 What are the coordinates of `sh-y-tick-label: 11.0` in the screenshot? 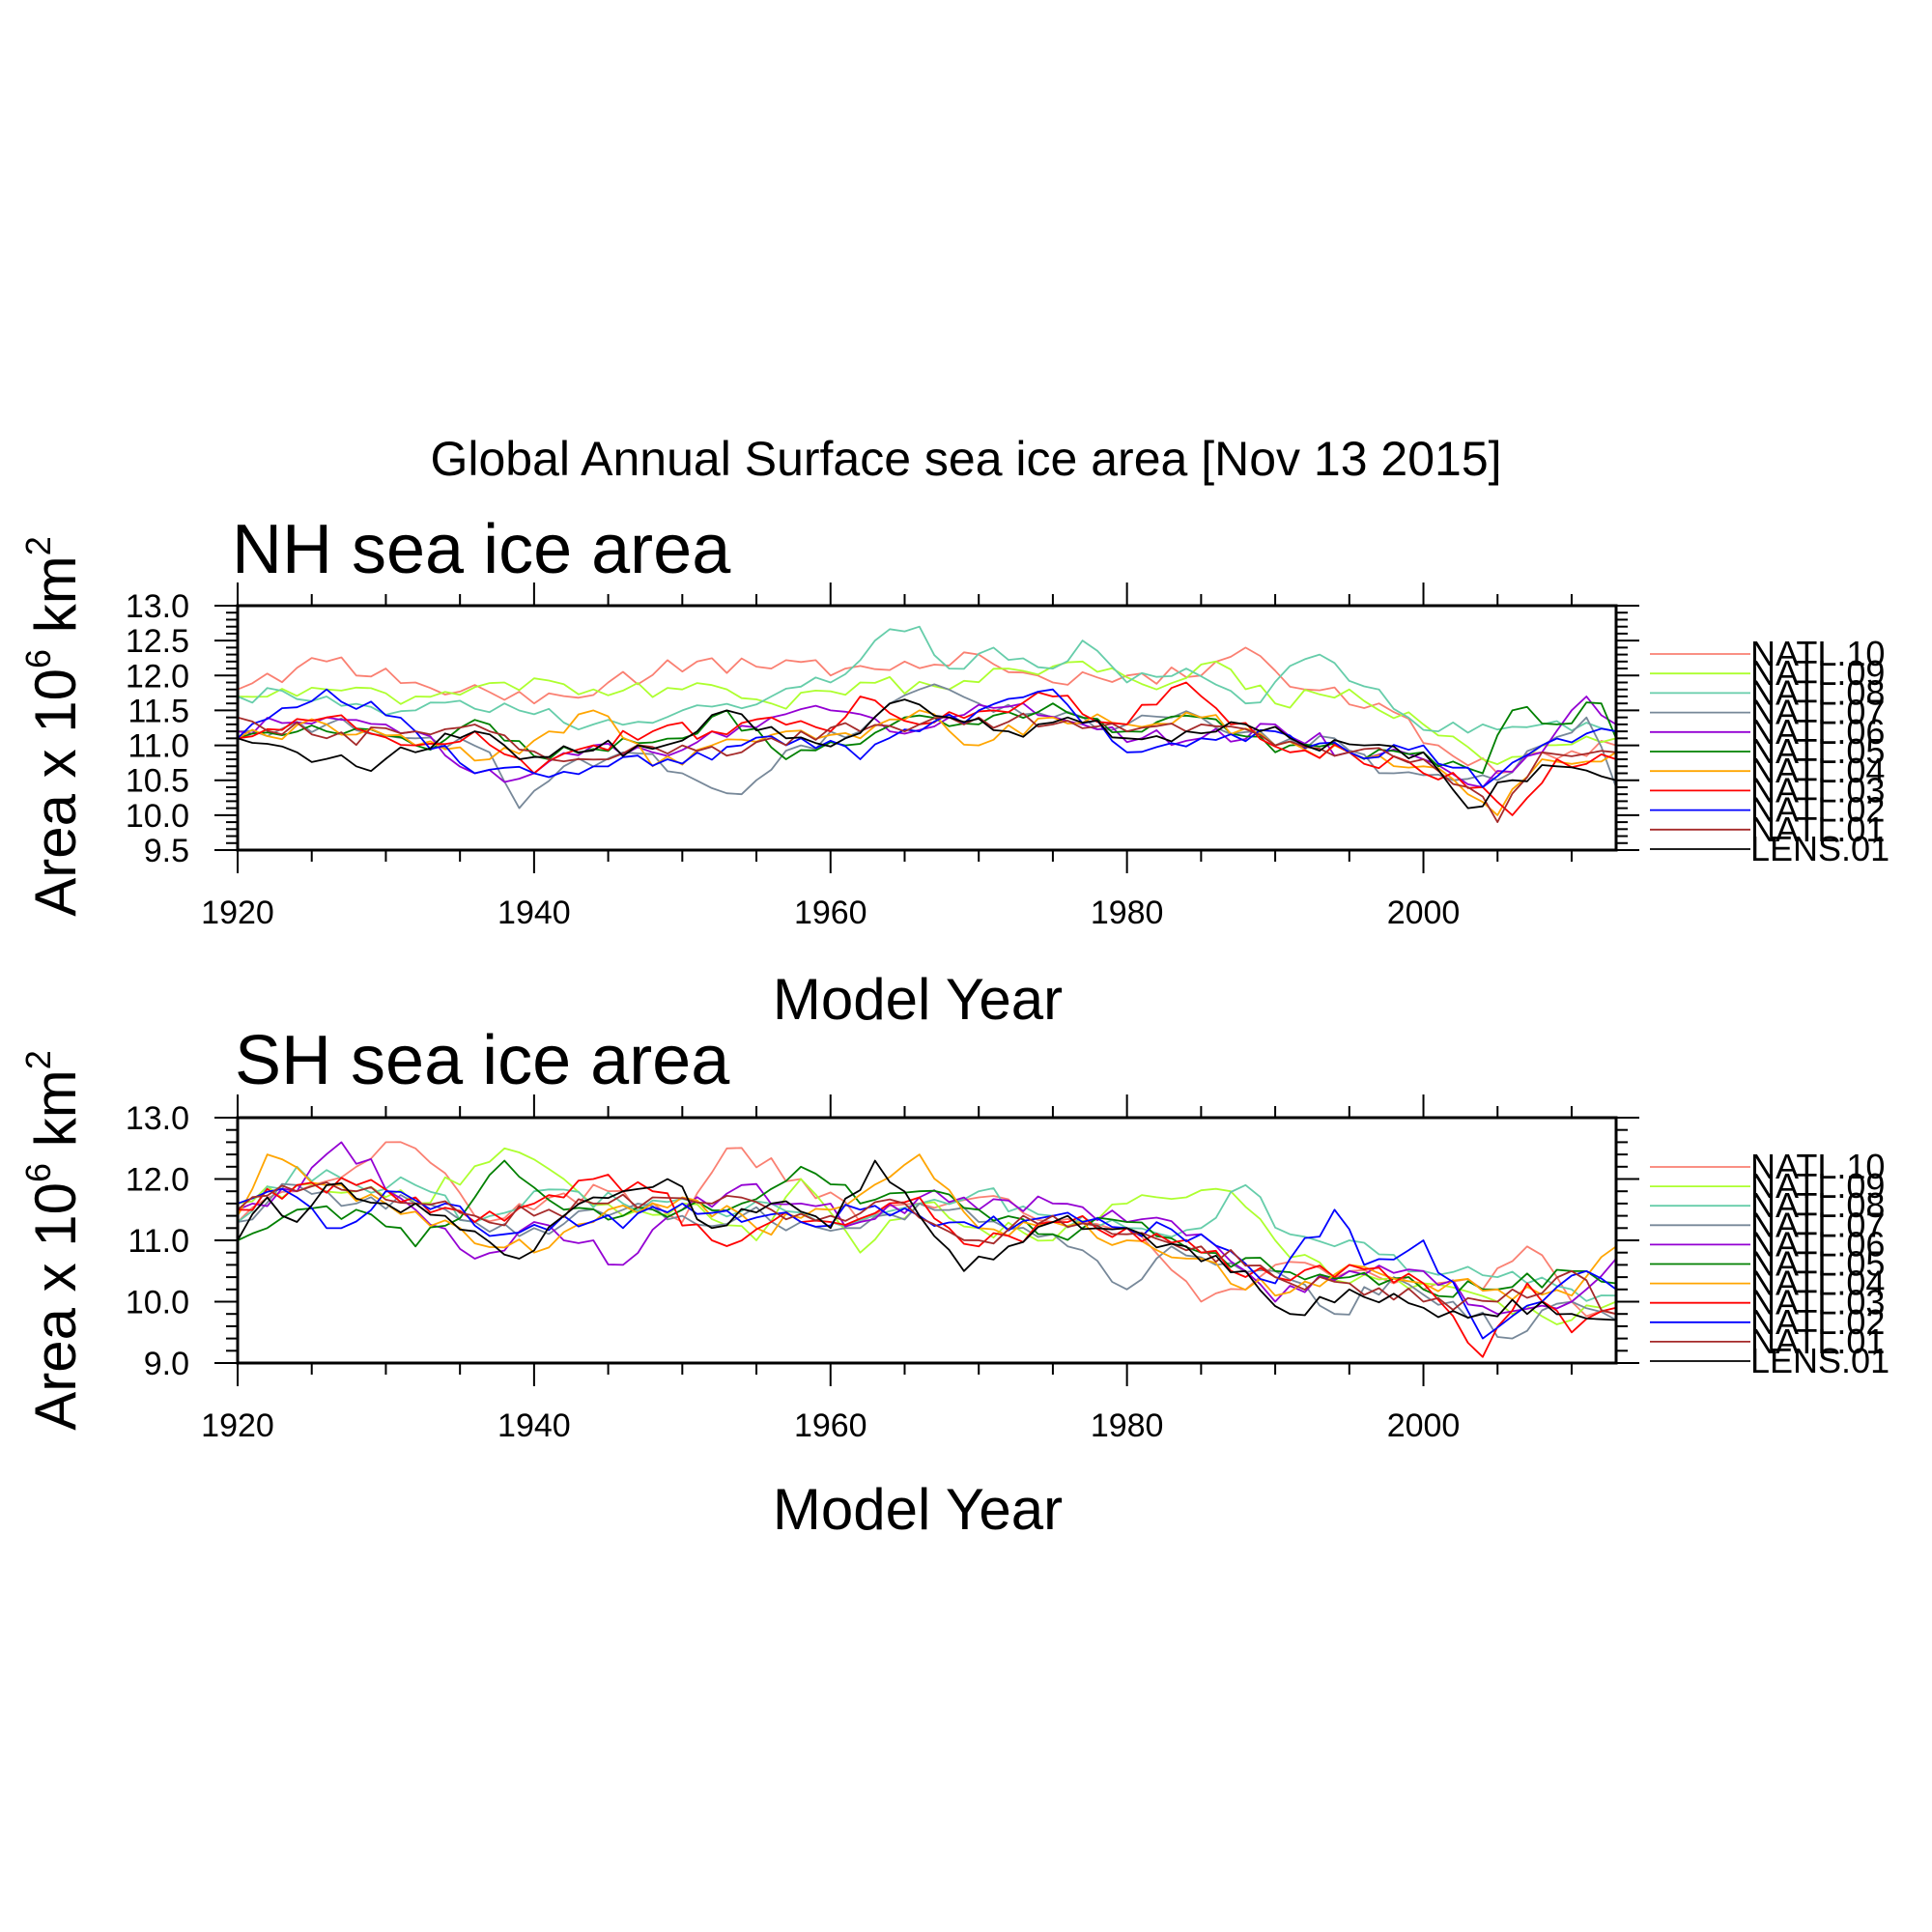 It's located at (158, 1241).